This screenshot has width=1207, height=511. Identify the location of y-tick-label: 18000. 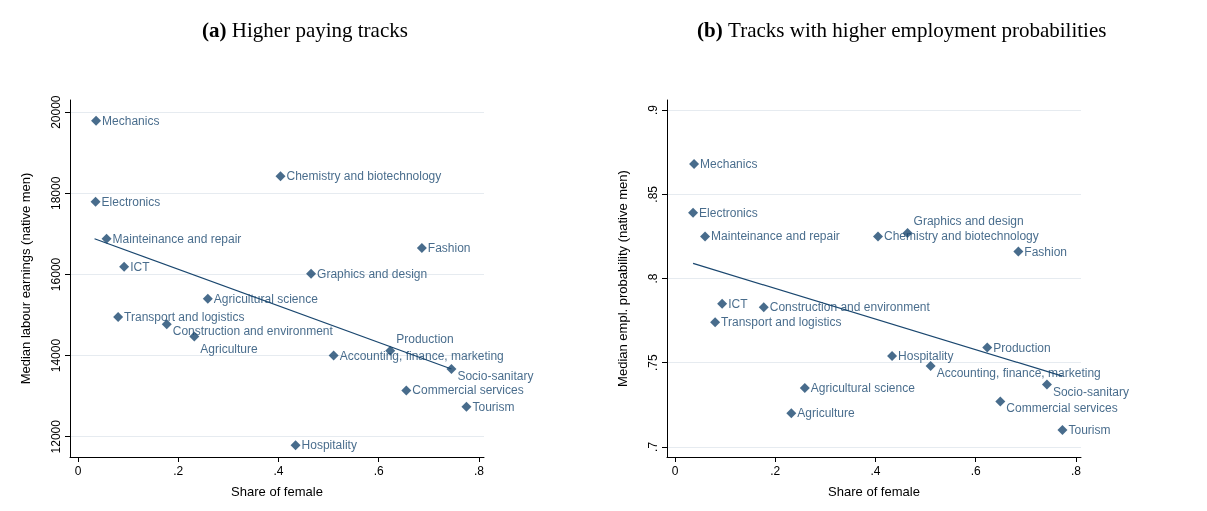
(56, 193).